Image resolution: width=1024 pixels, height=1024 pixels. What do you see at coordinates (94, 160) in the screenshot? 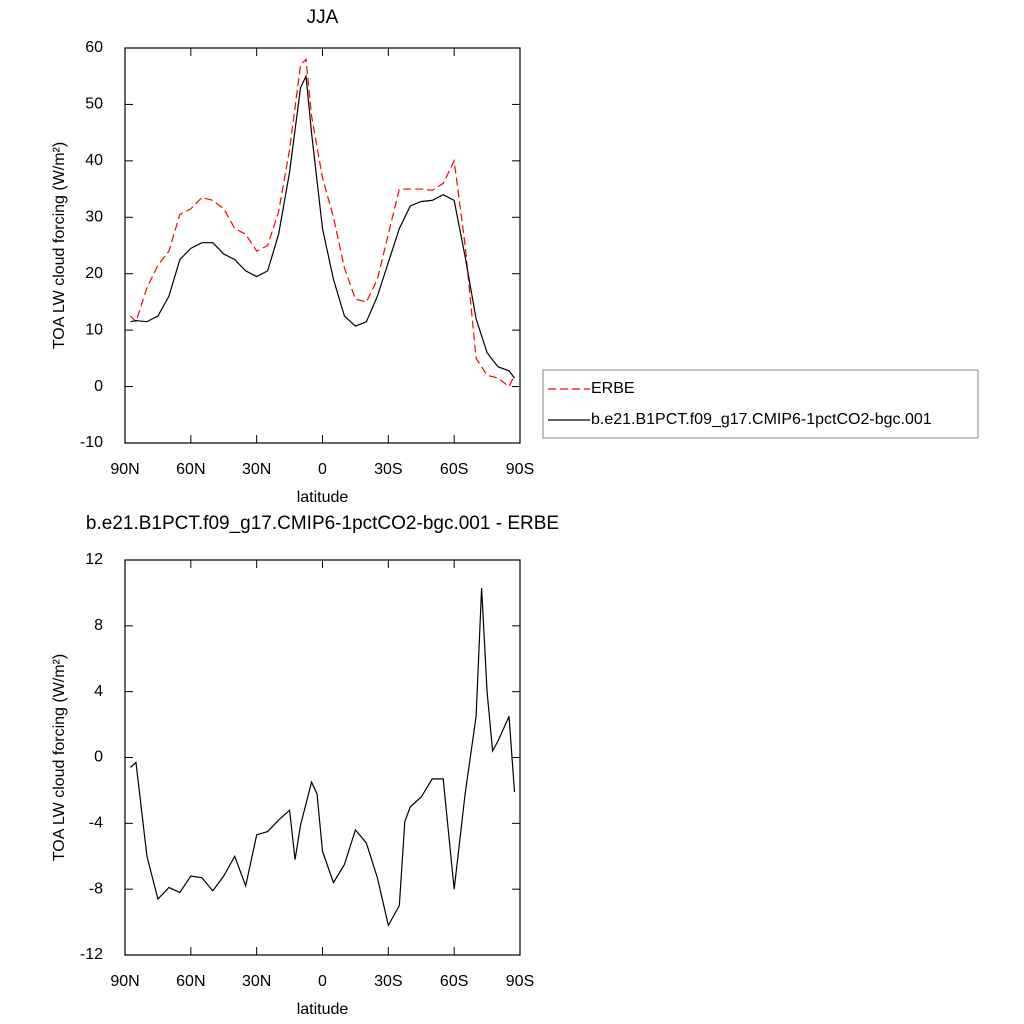
I see `y-tick-label: 40` at bounding box center [94, 160].